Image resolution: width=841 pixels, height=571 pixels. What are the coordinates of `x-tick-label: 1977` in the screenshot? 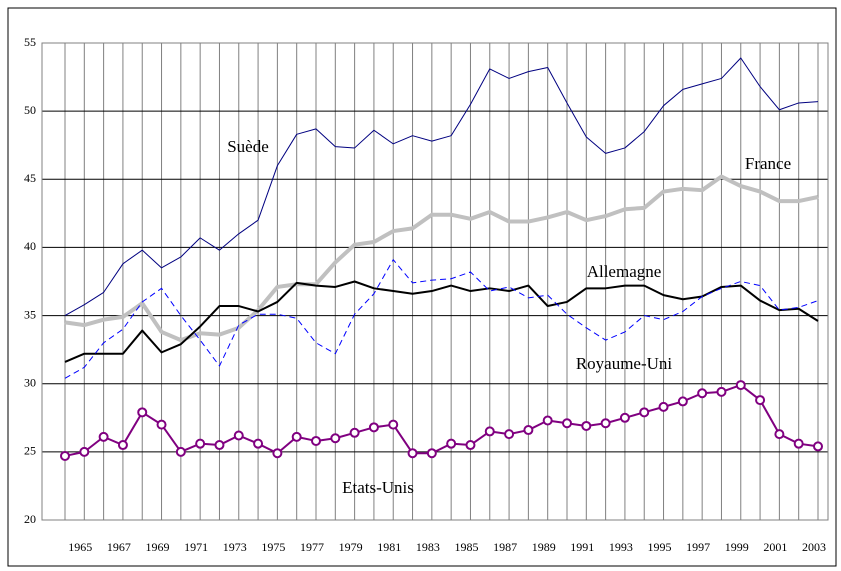 It's located at (312, 547).